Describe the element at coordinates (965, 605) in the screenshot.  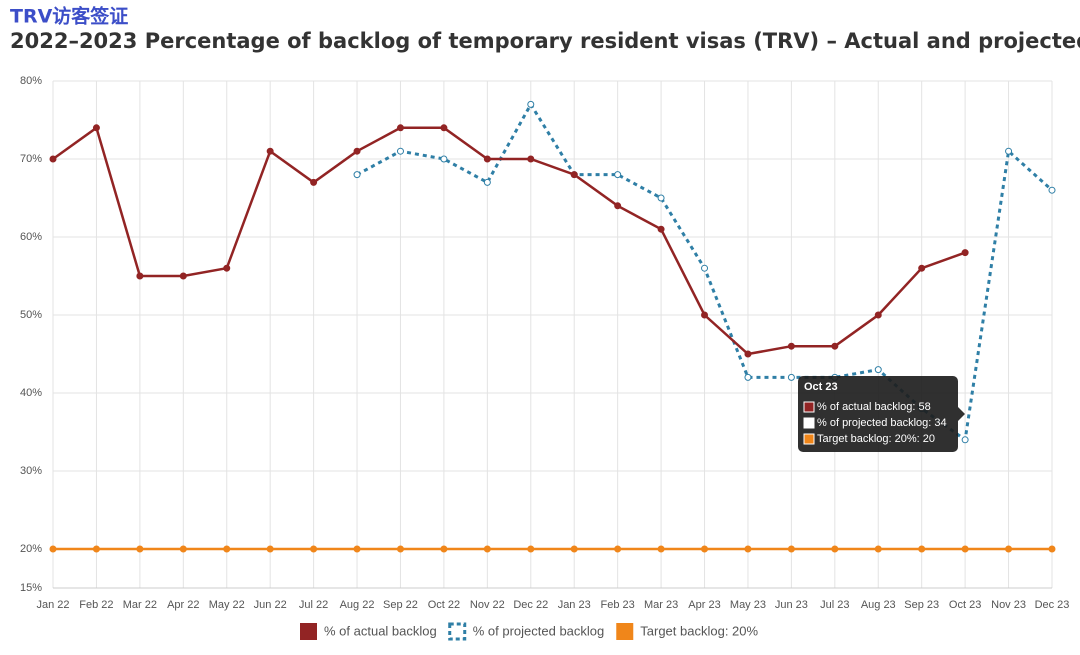
I see `x-tick-label: Oct 23` at that location.